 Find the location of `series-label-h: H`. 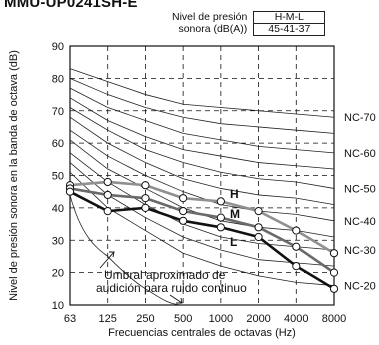

series-label-h: H is located at coordinates (234, 194).